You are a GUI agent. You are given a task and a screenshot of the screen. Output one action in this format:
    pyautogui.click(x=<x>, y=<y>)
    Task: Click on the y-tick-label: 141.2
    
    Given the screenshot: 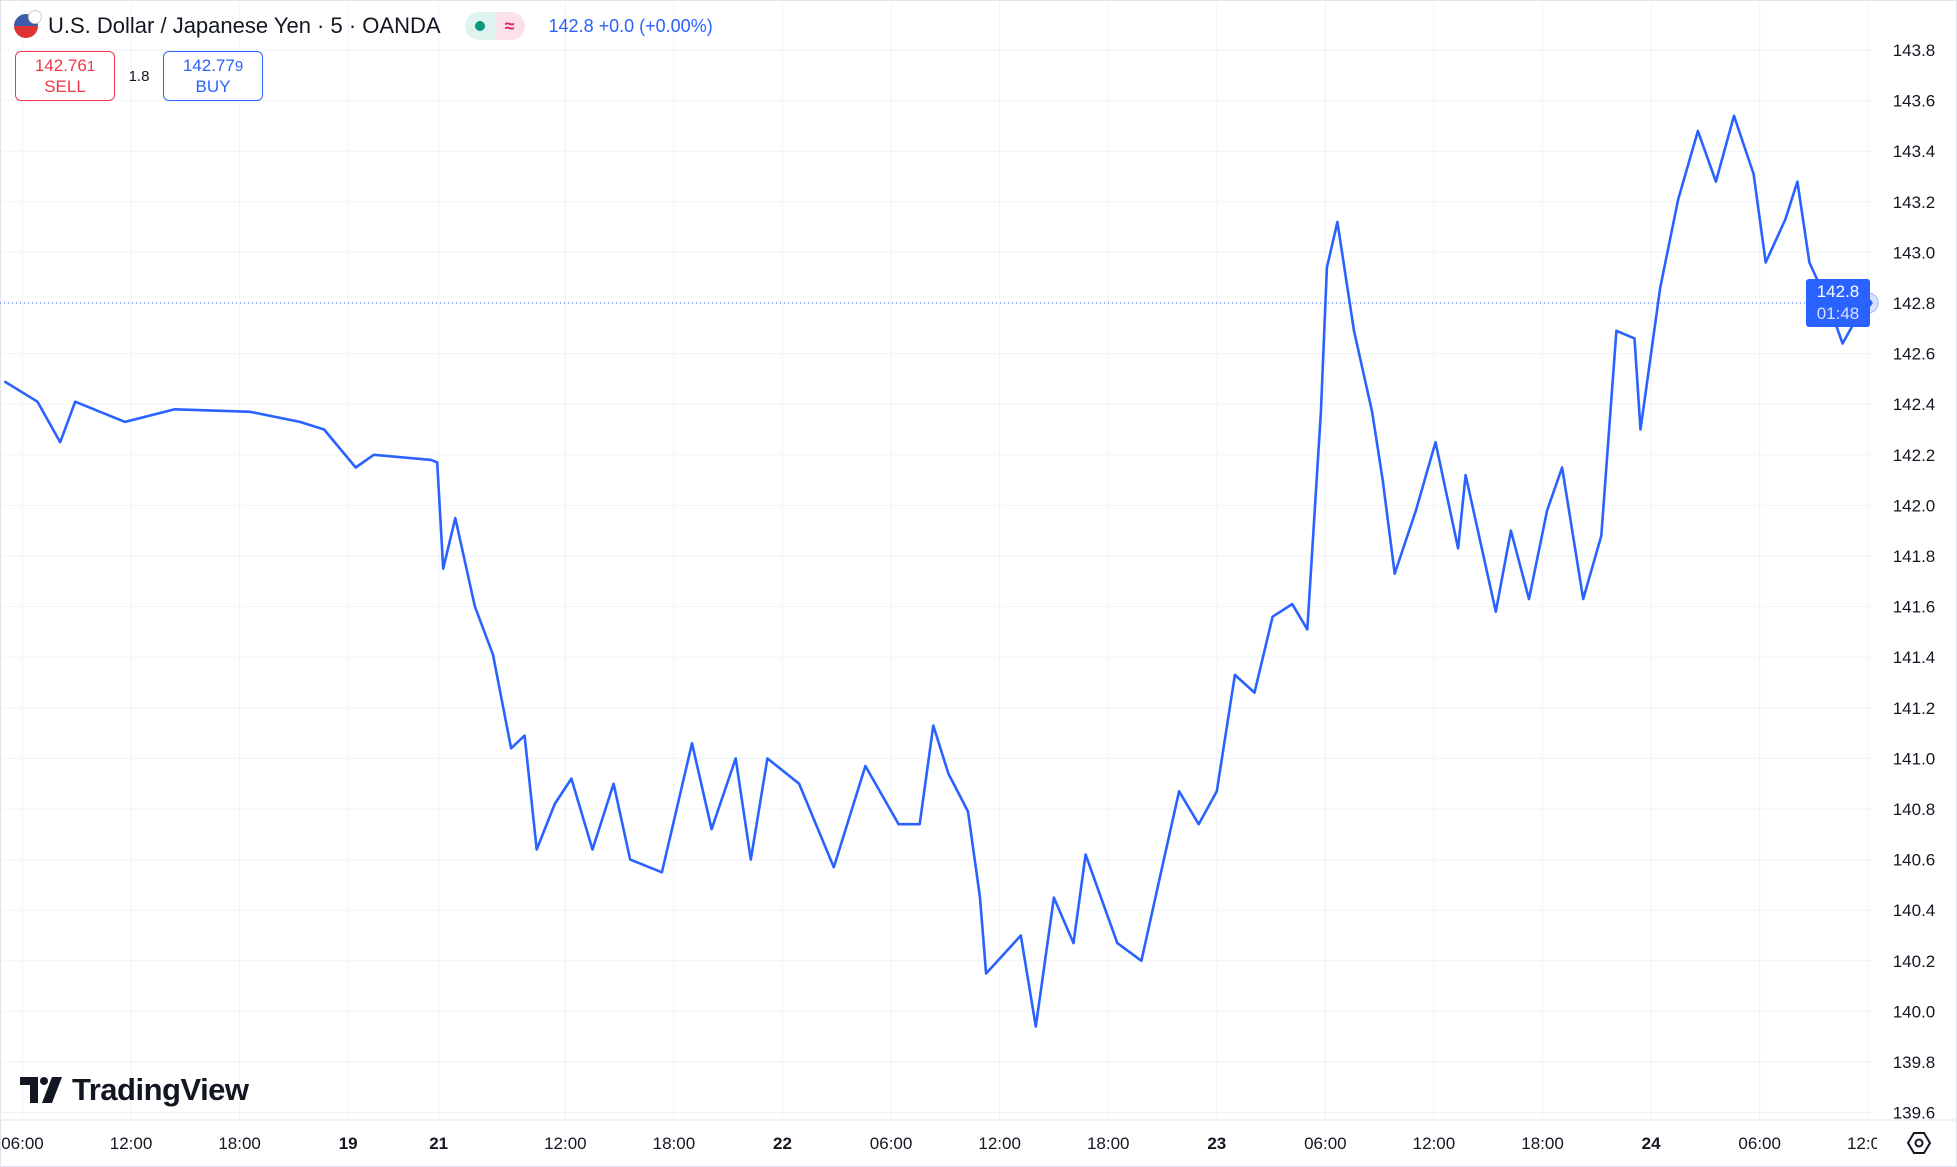 What is the action you would take?
    pyautogui.click(x=1914, y=708)
    